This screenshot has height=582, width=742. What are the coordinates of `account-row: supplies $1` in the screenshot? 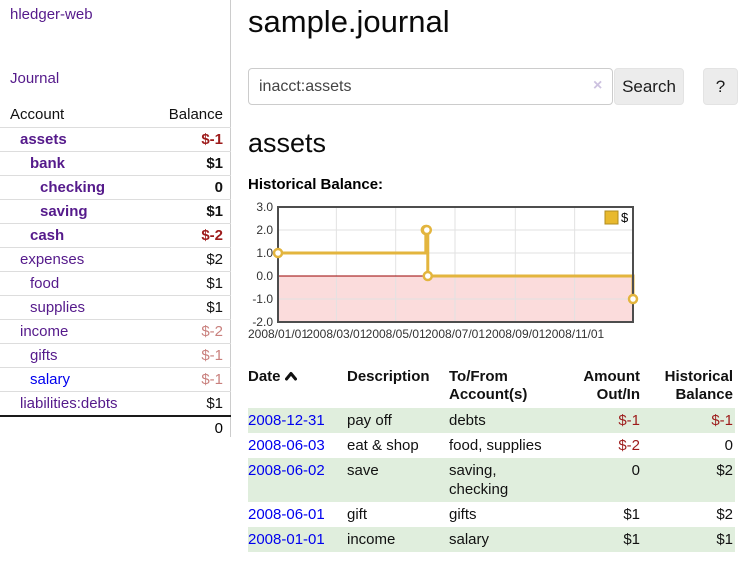 It's located at (115, 307).